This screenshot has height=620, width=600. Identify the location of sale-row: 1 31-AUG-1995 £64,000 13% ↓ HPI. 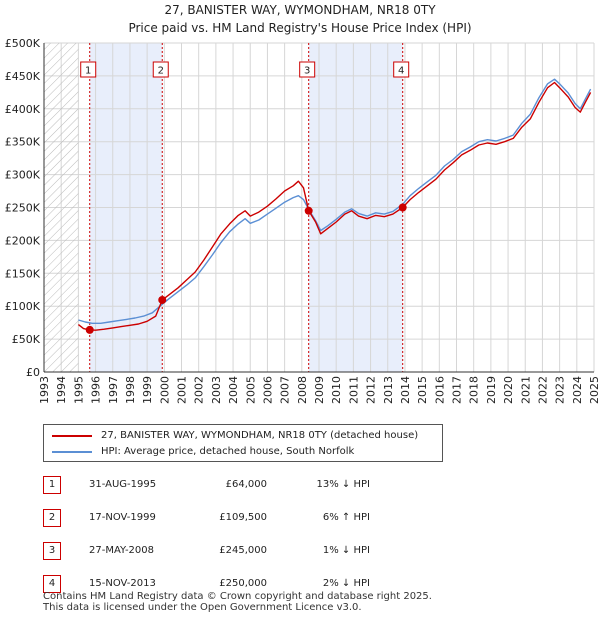
(253, 488).